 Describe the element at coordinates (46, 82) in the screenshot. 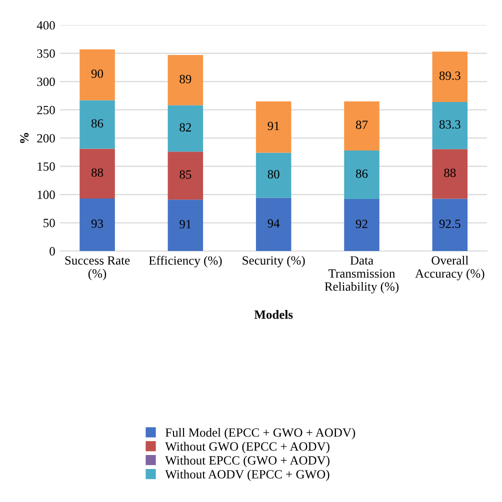

I see `y-tick-label: 300` at that location.